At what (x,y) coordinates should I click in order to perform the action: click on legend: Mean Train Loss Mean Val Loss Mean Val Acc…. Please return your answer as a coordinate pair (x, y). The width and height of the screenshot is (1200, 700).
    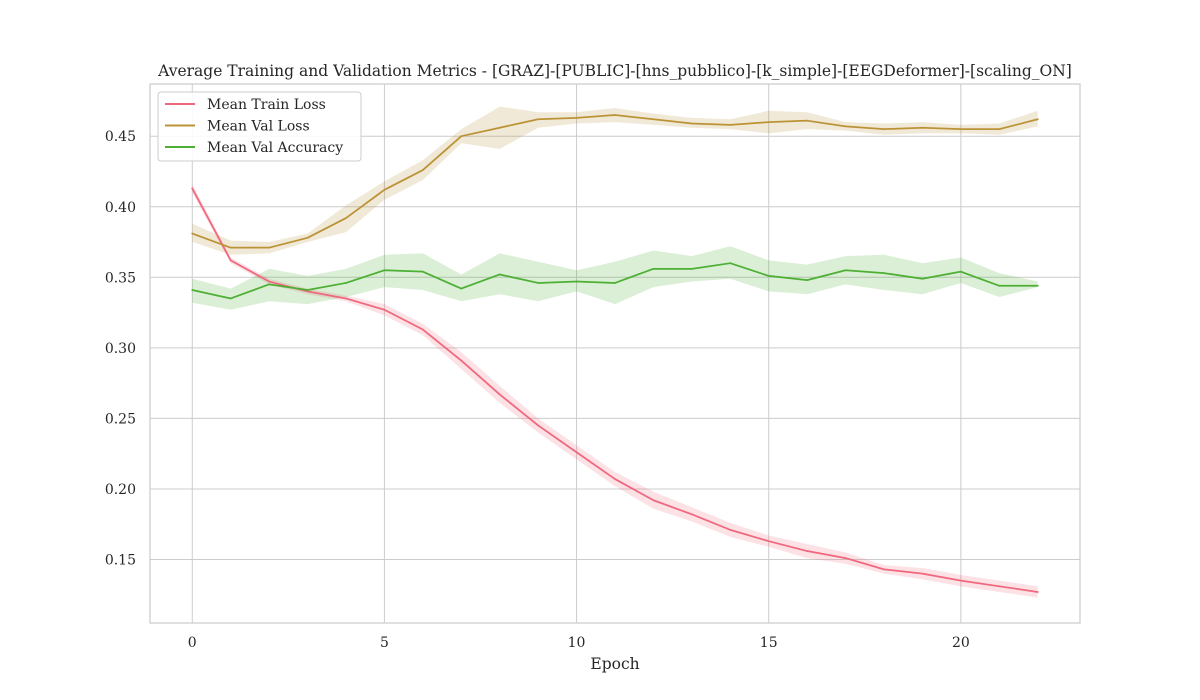
    Looking at the image, I should click on (259, 126).